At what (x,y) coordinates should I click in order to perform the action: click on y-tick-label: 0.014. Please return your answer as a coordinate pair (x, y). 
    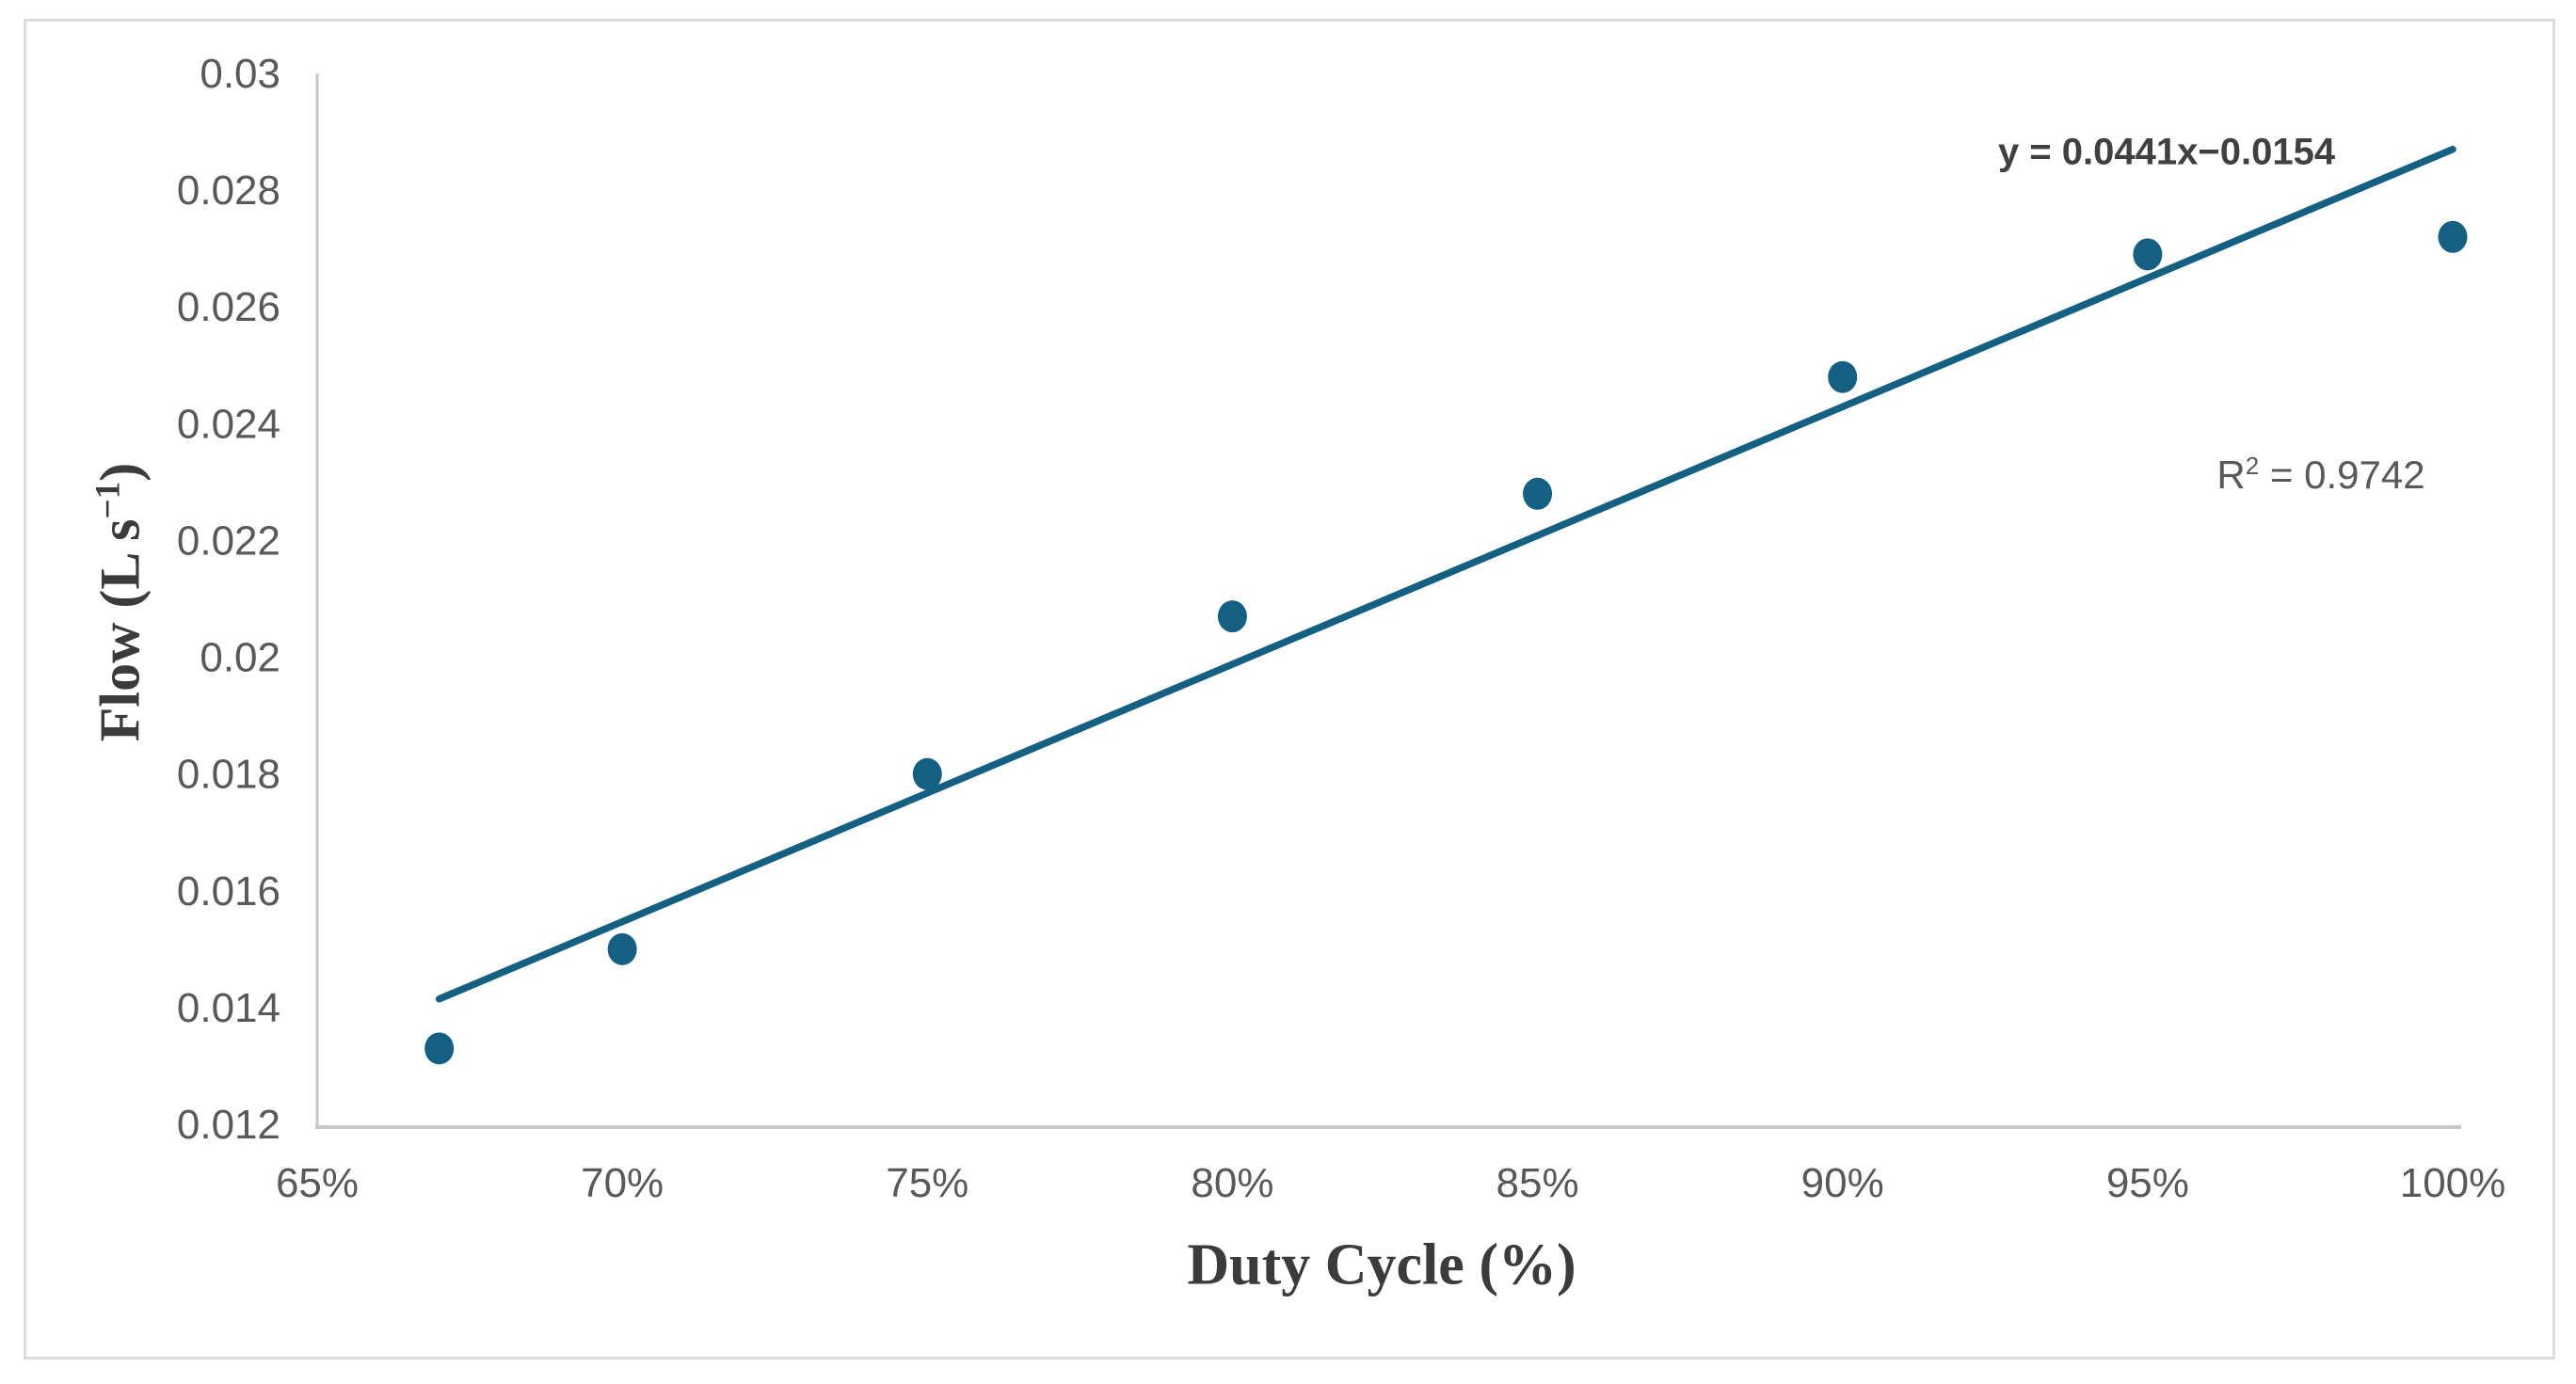
    Looking at the image, I should click on (228, 1008).